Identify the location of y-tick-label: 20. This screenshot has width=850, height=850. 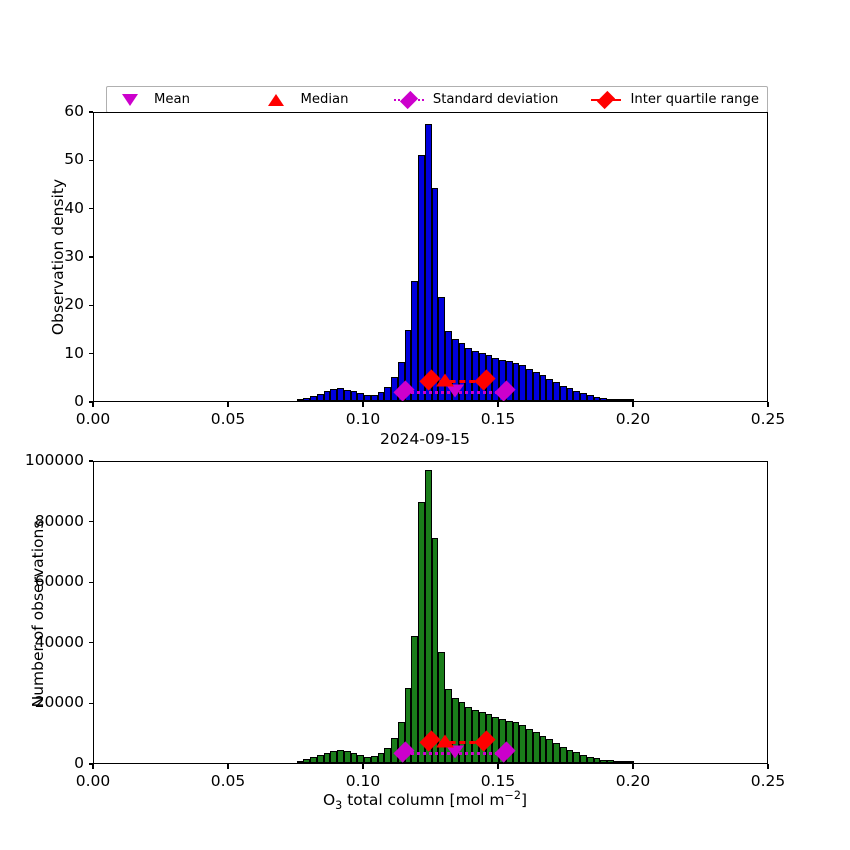
(74, 304).